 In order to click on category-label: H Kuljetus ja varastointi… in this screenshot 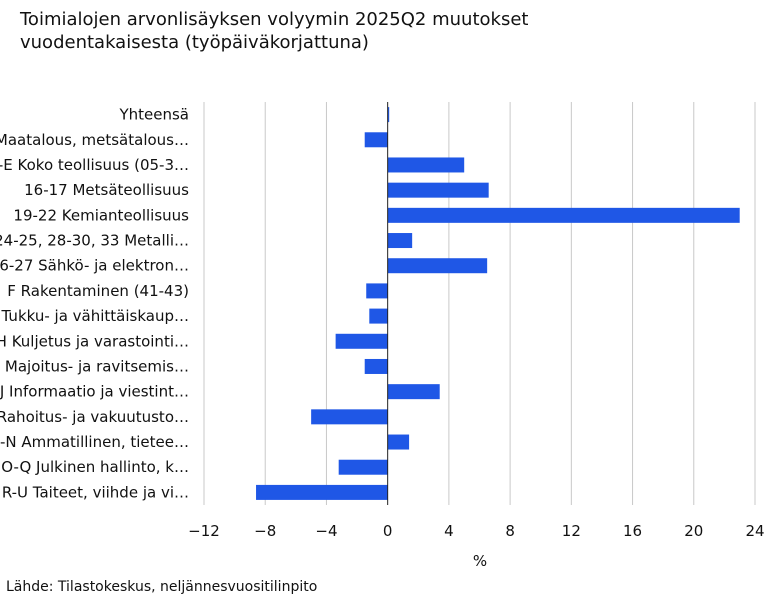, I will do `click(94, 341)`.